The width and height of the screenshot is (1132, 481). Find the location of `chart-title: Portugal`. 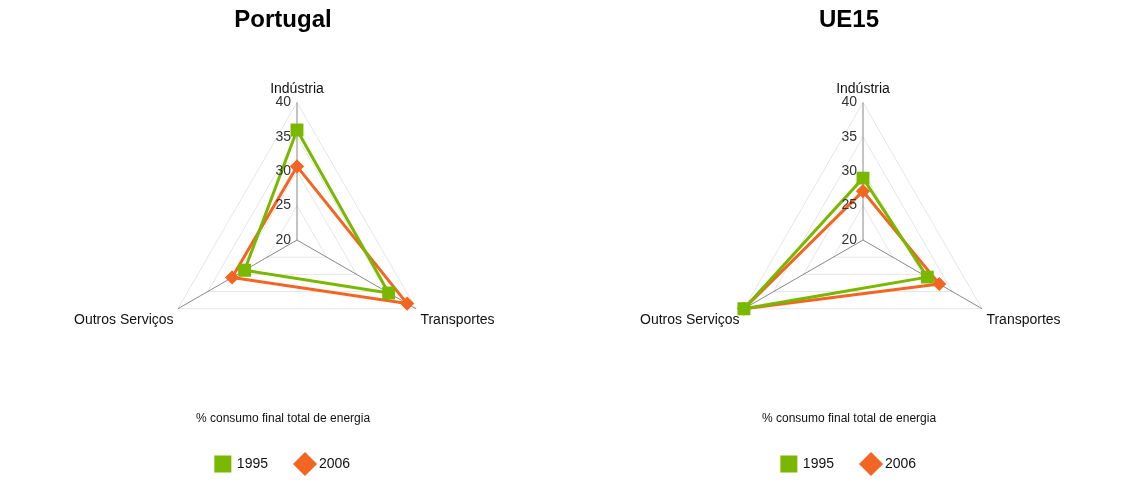

chart-title: Portugal is located at coordinates (283, 19).